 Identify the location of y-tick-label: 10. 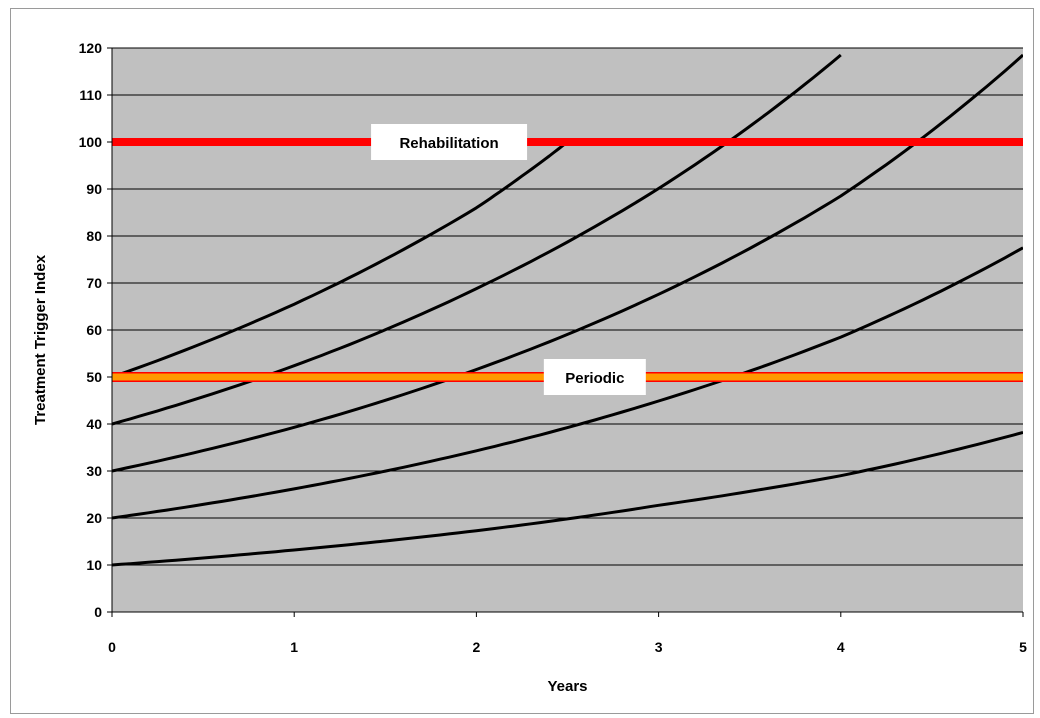
(94, 565).